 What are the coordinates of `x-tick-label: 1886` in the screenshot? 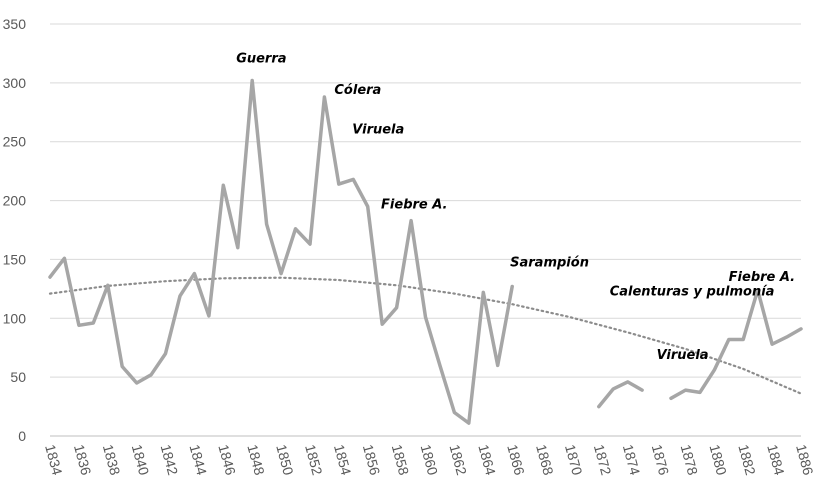 It's located at (805, 460).